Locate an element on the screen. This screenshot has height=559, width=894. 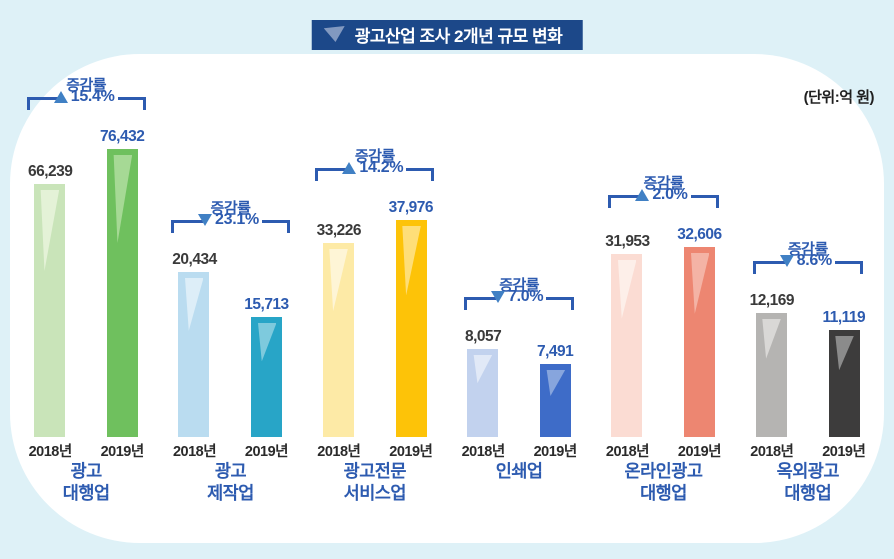
category-label: 광고 제작업 is located at coordinates (230, 482).